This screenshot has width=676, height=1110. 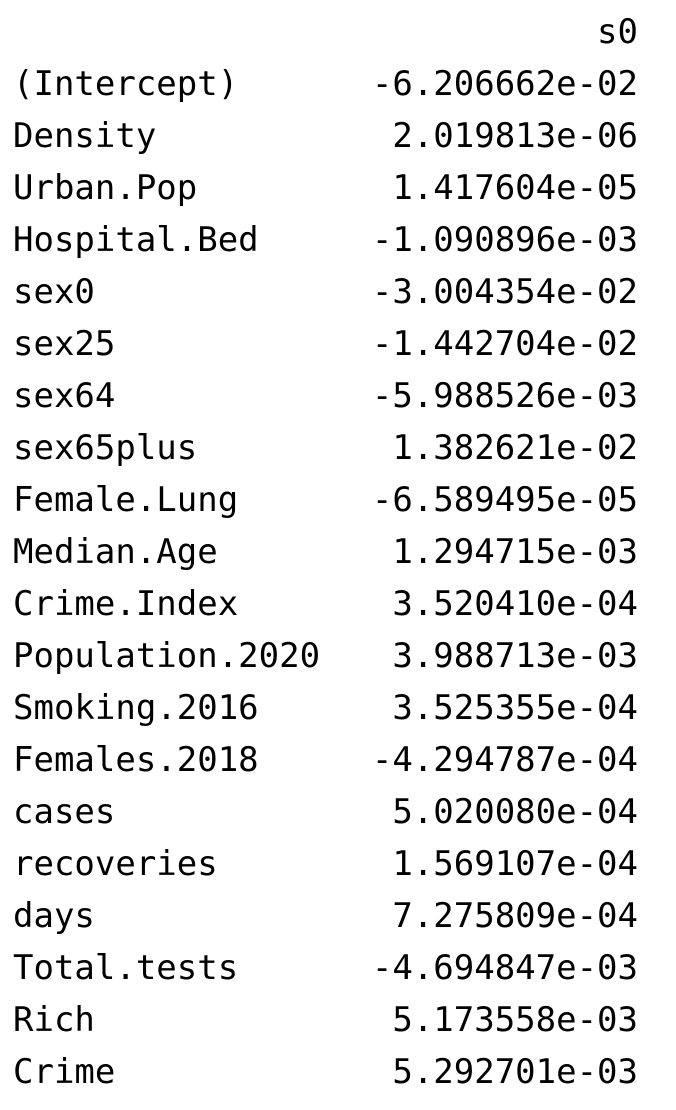 I want to click on coefficient-value: 2.019813e-06, so click(x=515, y=136).